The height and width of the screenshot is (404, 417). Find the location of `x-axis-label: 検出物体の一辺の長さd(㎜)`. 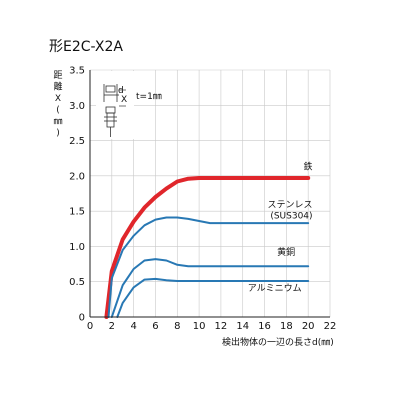

x-axis-label: 検出物体の一辺の長さd(㎜) is located at coordinates (278, 342).